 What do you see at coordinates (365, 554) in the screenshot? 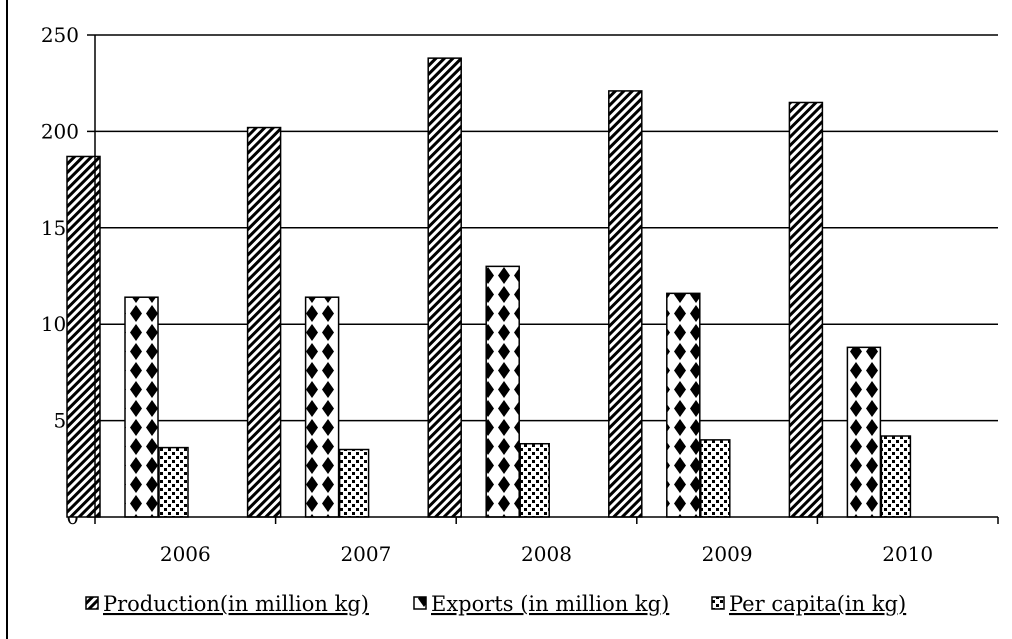
I see `x-tick-label: 2007` at bounding box center [365, 554].